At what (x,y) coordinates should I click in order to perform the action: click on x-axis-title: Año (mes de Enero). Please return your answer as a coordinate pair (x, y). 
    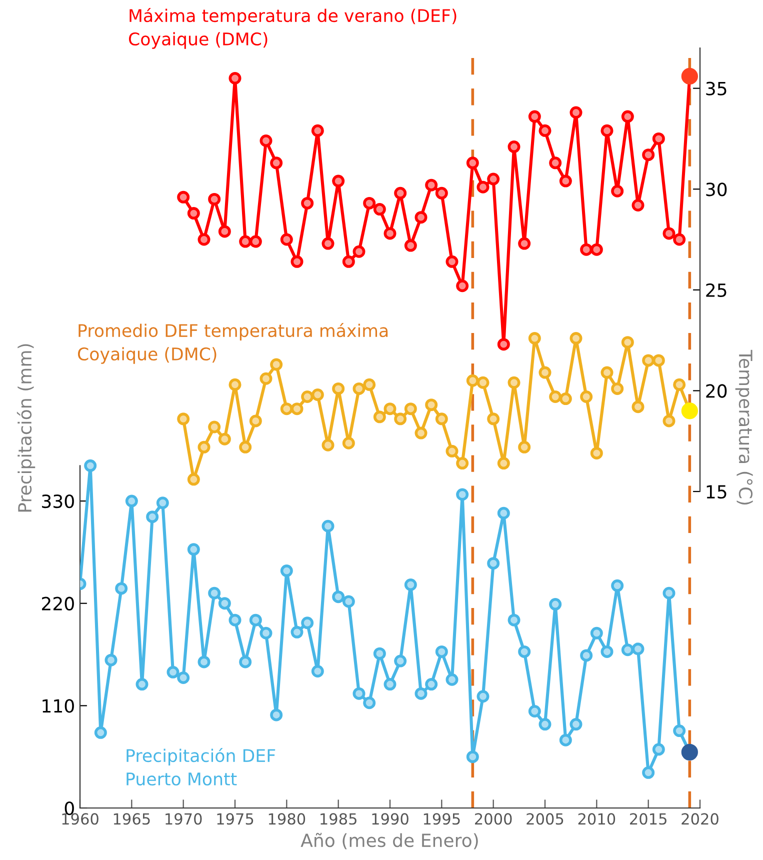
    Looking at the image, I should click on (389, 841).